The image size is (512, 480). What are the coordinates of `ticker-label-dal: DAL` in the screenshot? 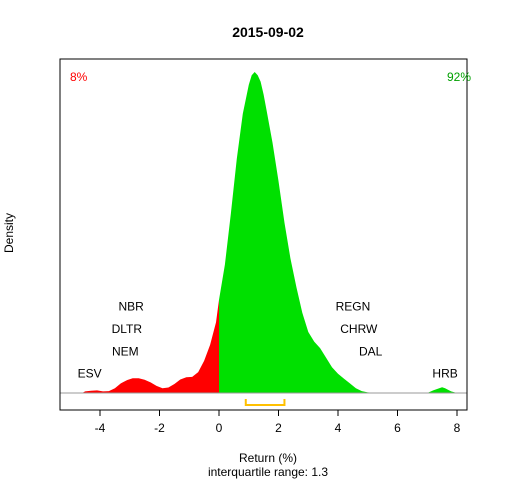 It's located at (371, 351).